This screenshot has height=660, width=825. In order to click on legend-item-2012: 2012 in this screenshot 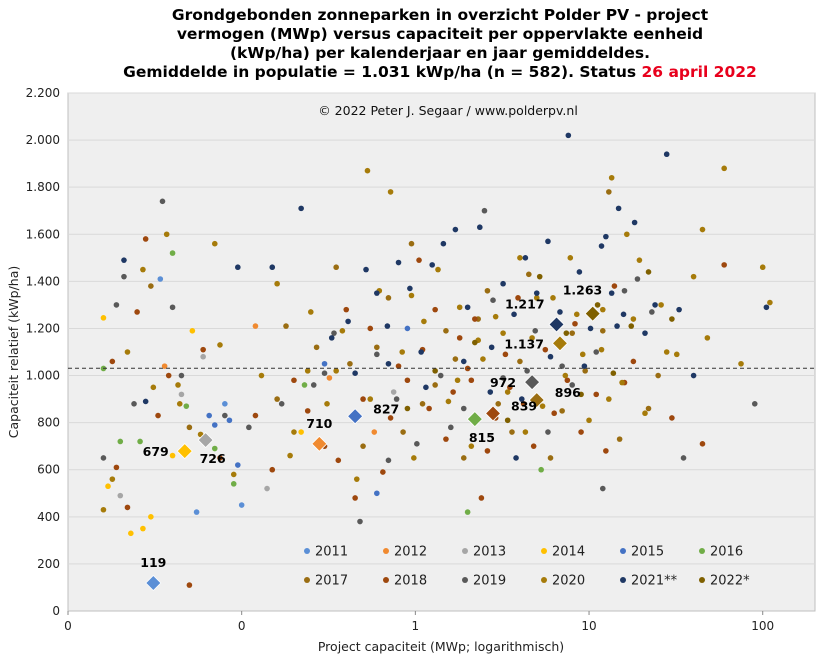, I will do `click(405, 552)`.